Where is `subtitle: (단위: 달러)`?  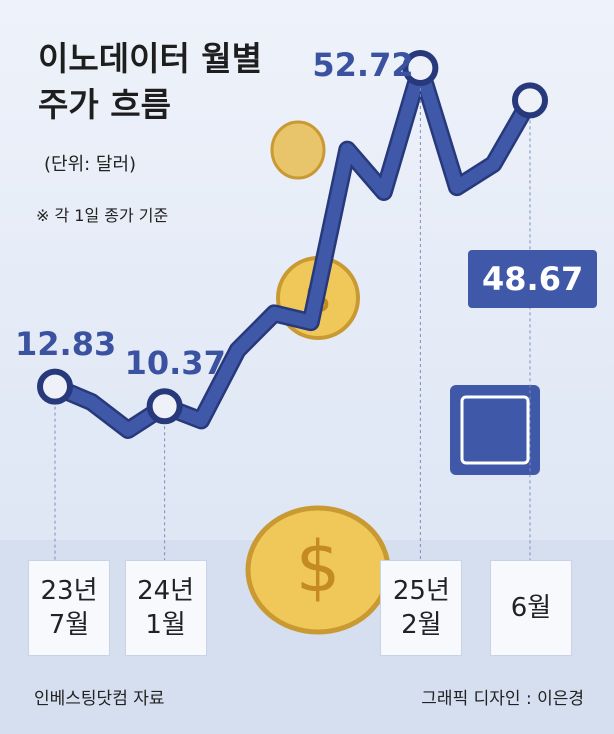
subtitle: (단위: 달러) is located at coordinates (90, 164).